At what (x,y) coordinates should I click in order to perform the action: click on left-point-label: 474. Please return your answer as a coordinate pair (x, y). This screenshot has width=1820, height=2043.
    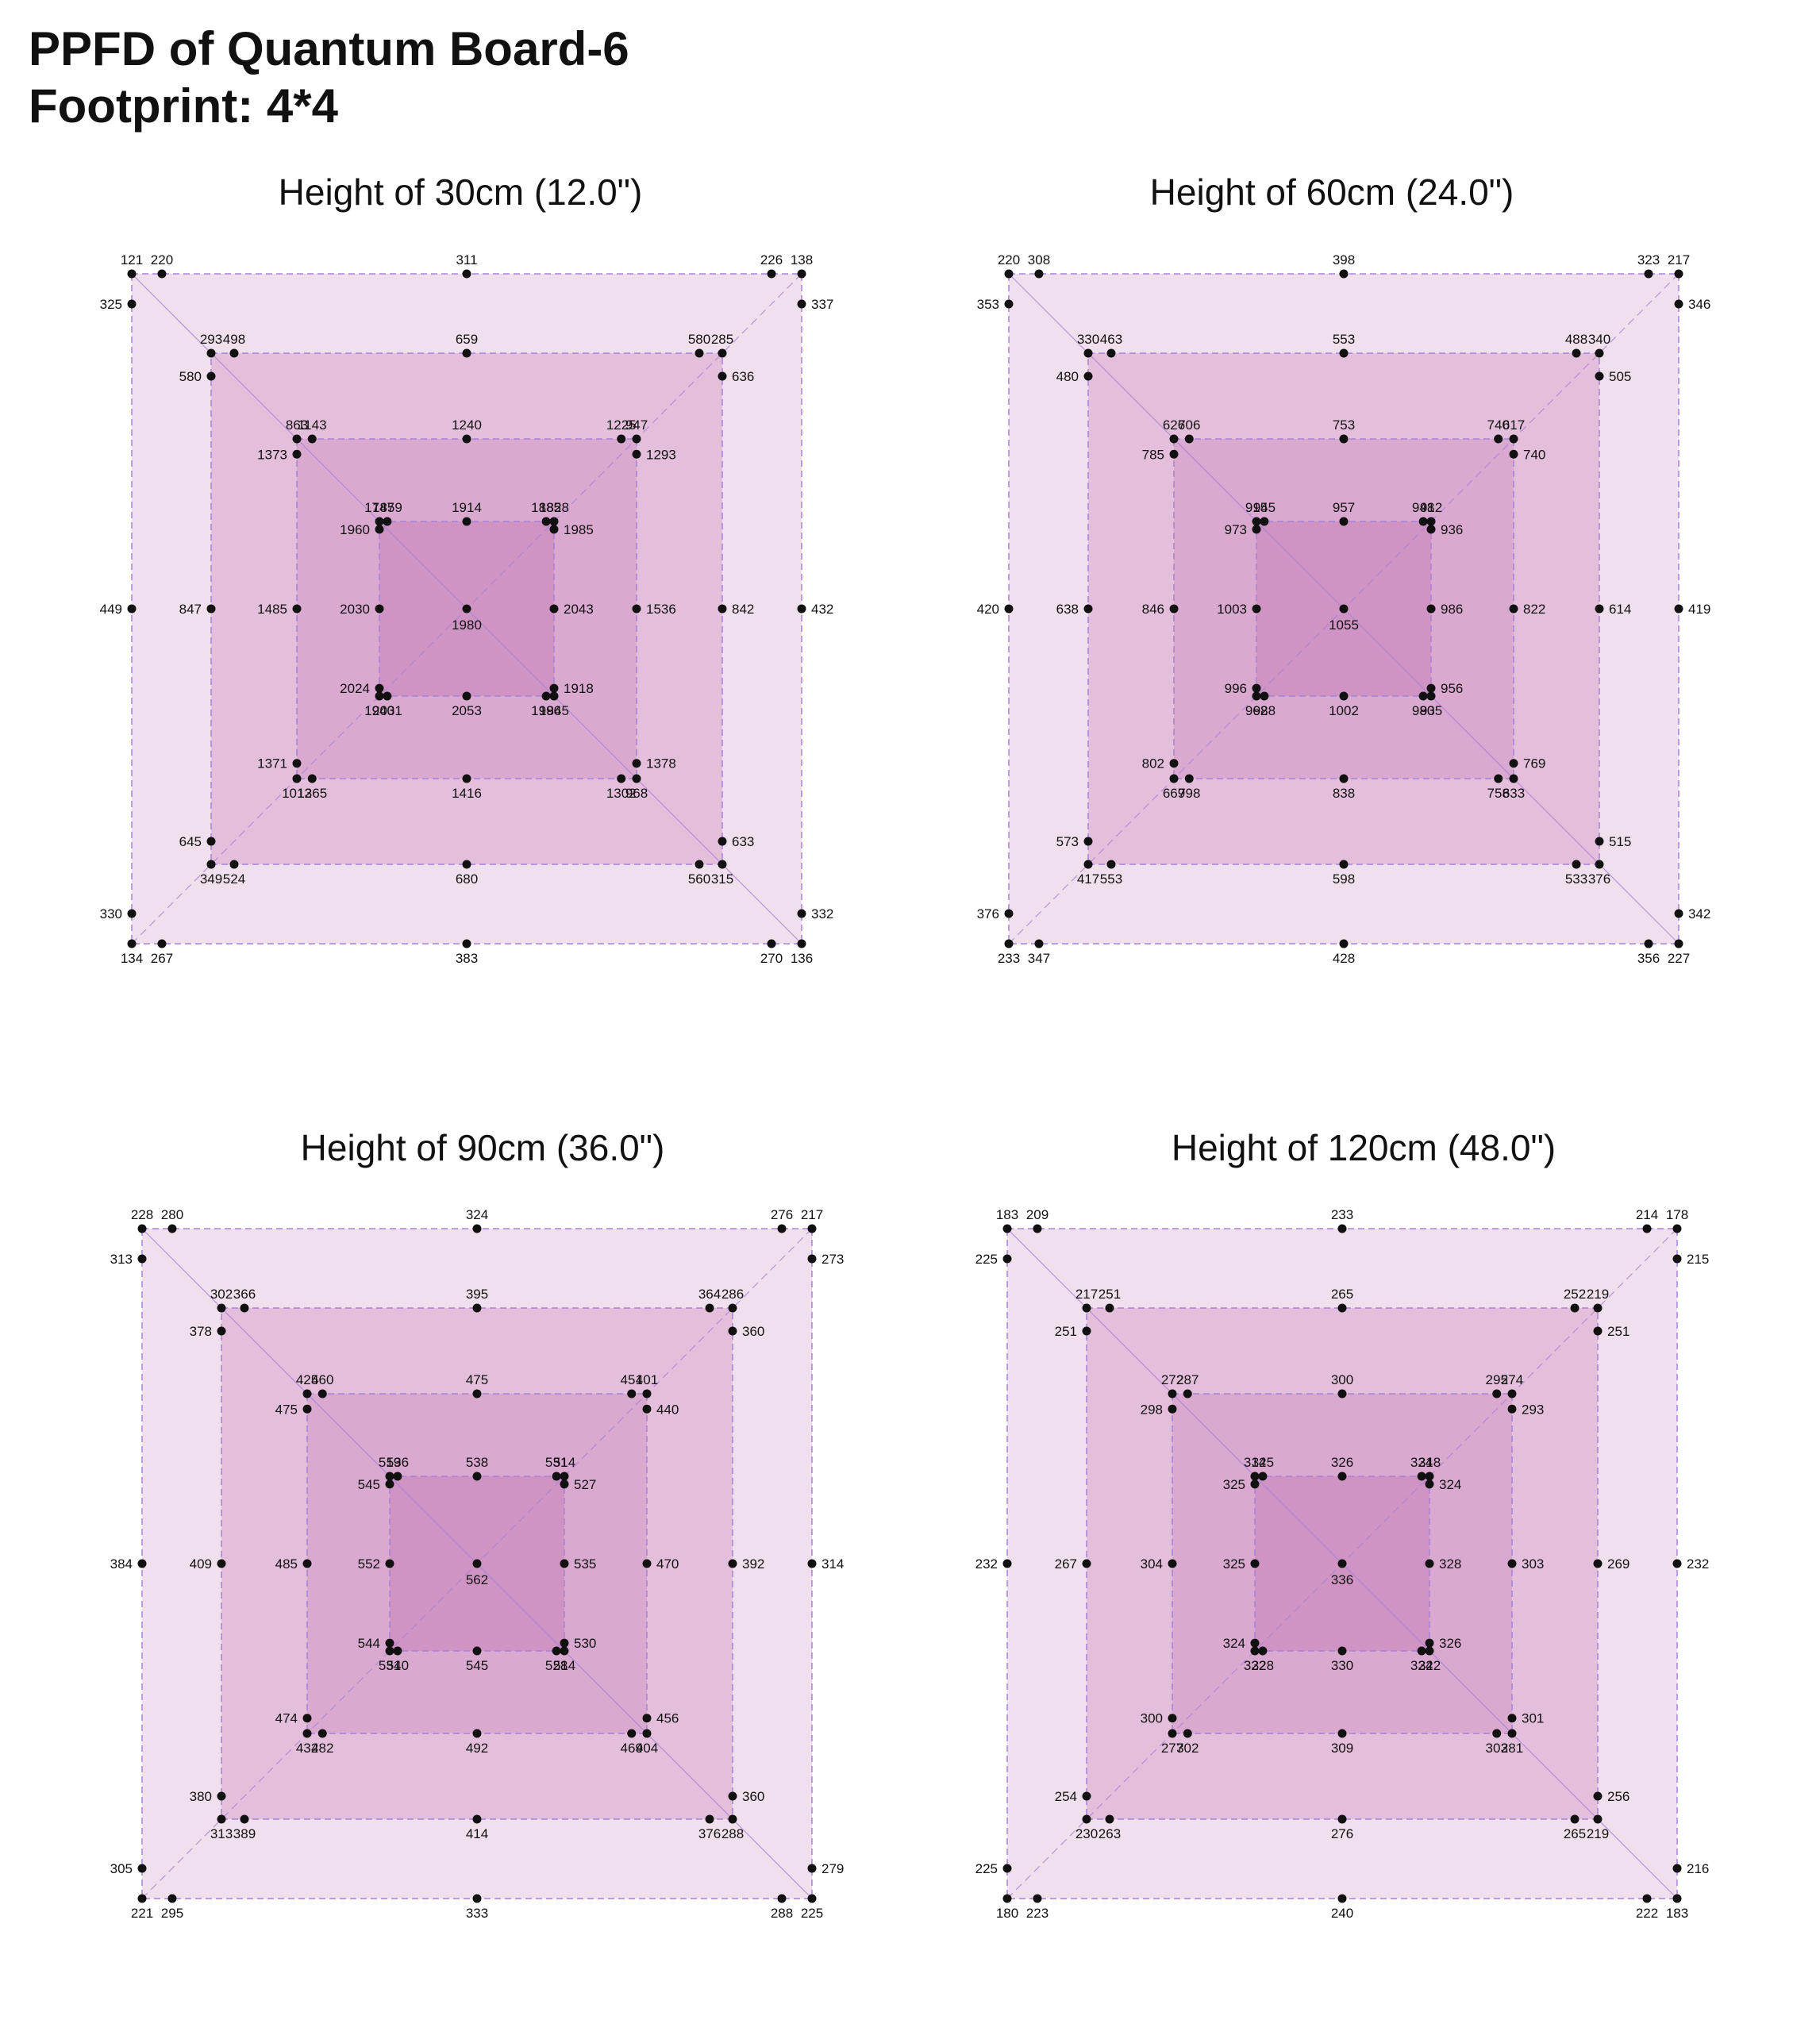
    Looking at the image, I should click on (286, 1719).